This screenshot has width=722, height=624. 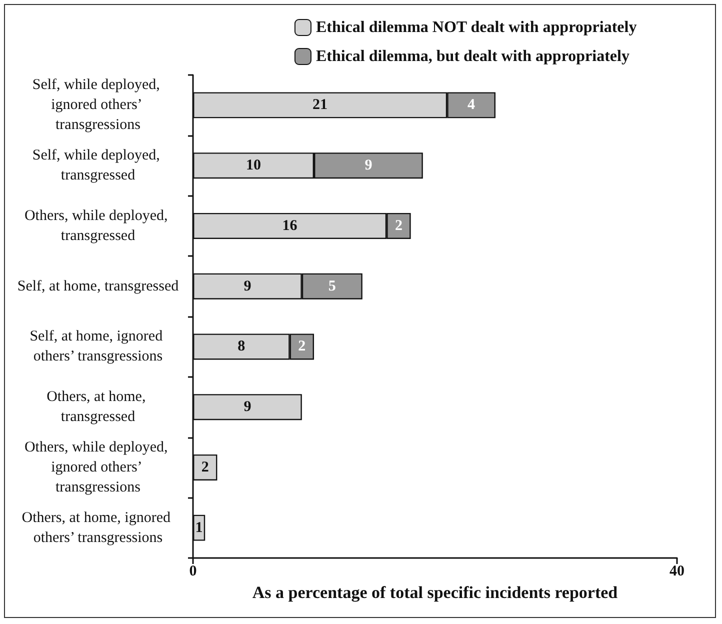 I want to click on data-label: 5, so click(x=332, y=286).